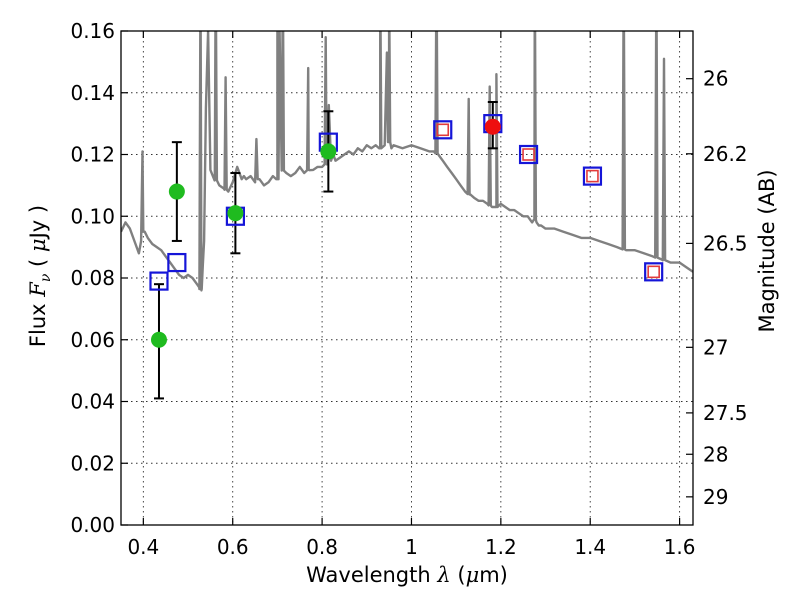 The width and height of the screenshot is (800, 600). What do you see at coordinates (725, 154) in the screenshot?
I see `y2-tick-label: 26.2` at bounding box center [725, 154].